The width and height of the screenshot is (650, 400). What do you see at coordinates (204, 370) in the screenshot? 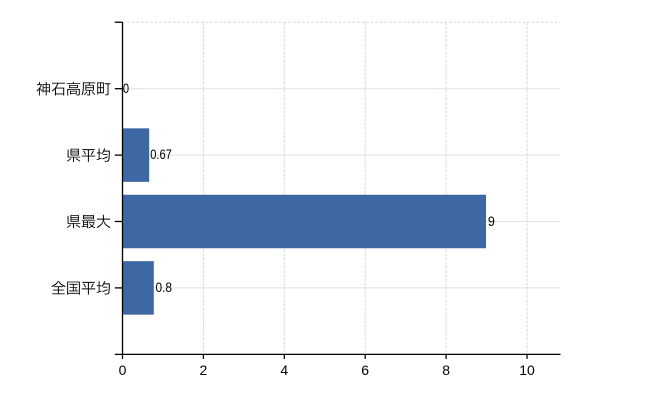
I see `svg-text: 2` at bounding box center [204, 370].